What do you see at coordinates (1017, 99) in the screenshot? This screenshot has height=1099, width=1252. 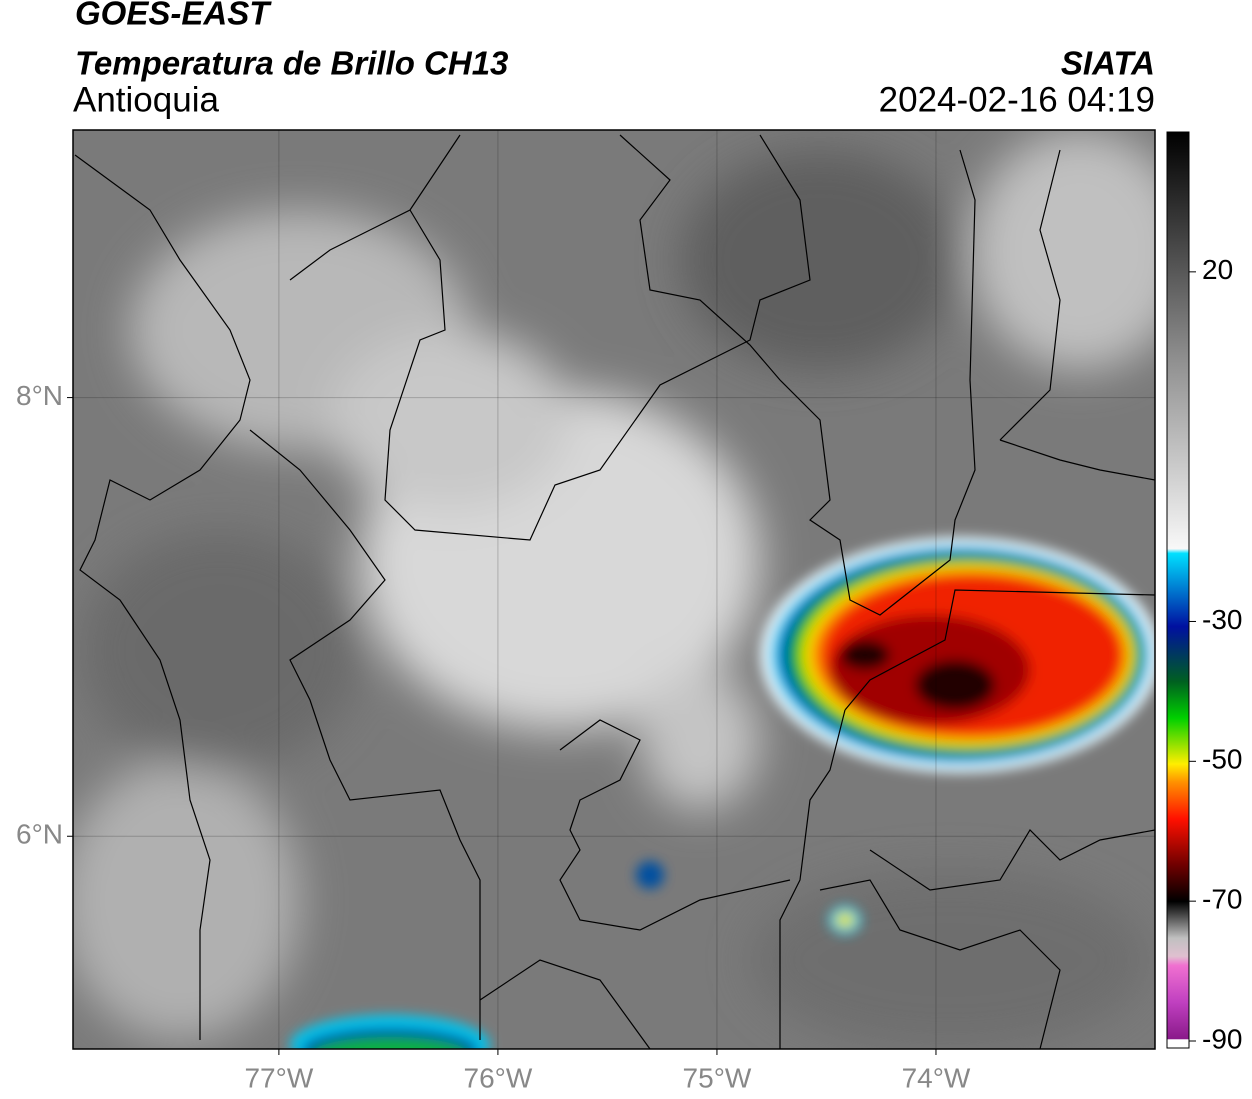 I see `datetime: 2024-02-16 04:19` at bounding box center [1017, 99].